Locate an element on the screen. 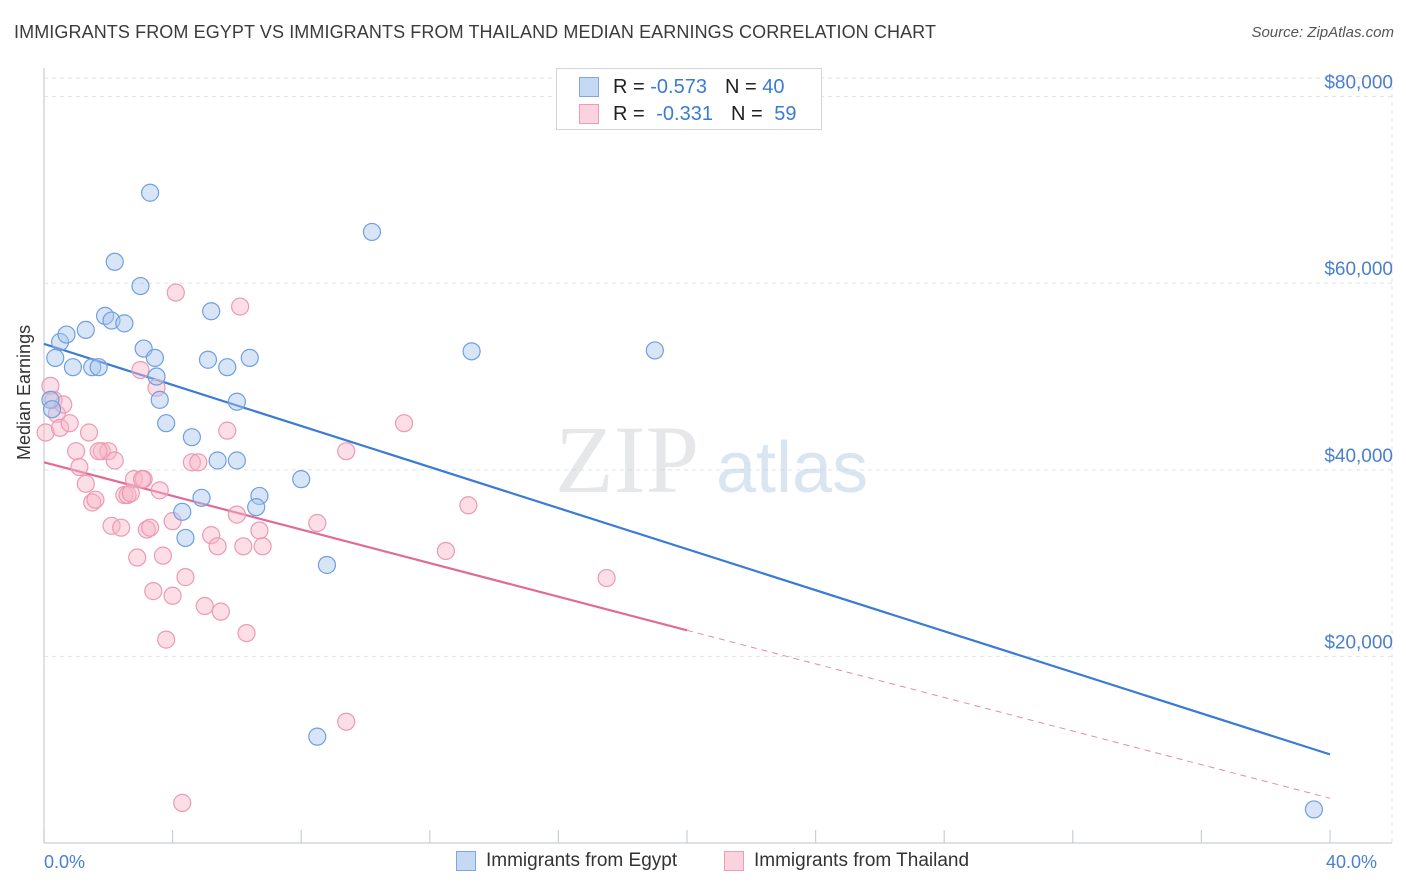 This screenshot has width=1406, height=892. legend-r-value: -0.331 is located at coordinates (684, 113).